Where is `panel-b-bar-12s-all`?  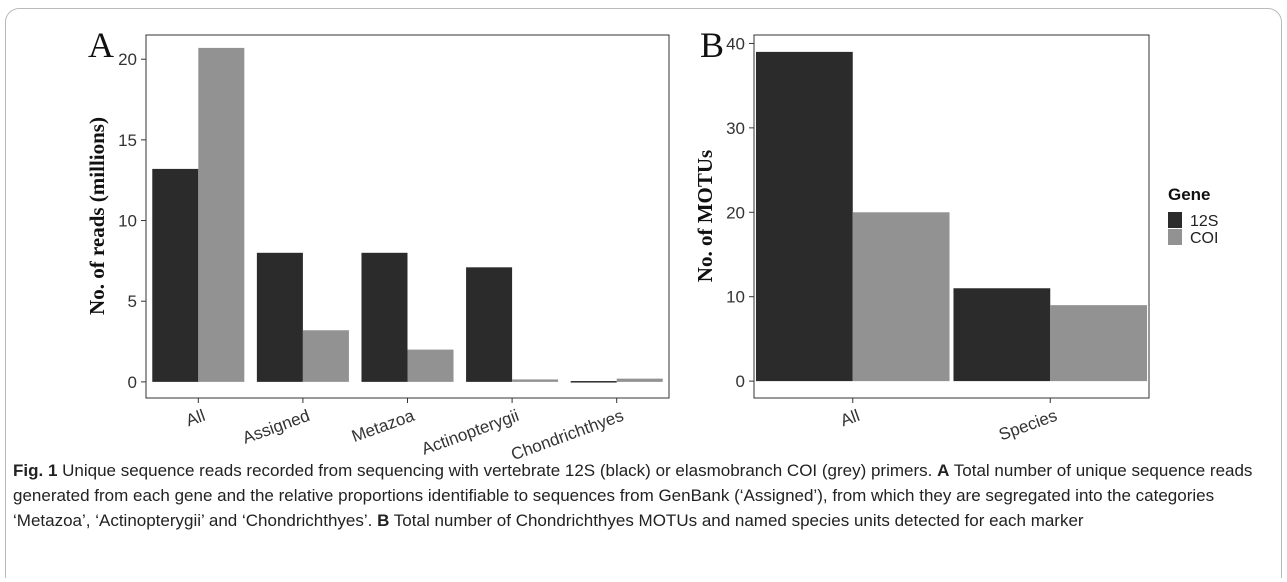
panel-b-bar-12s-all is located at coordinates (804, 216).